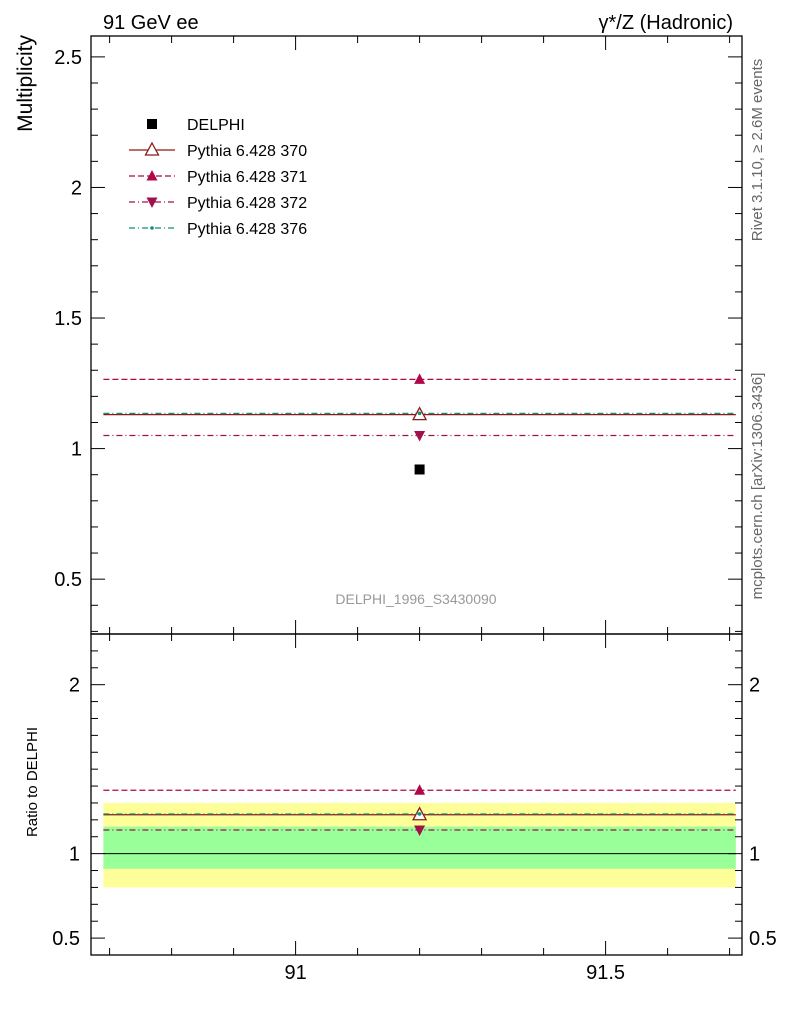 The height and width of the screenshot is (1024, 786). Describe the element at coordinates (76, 188) in the screenshot. I see `y-tick-label: 2` at that location.